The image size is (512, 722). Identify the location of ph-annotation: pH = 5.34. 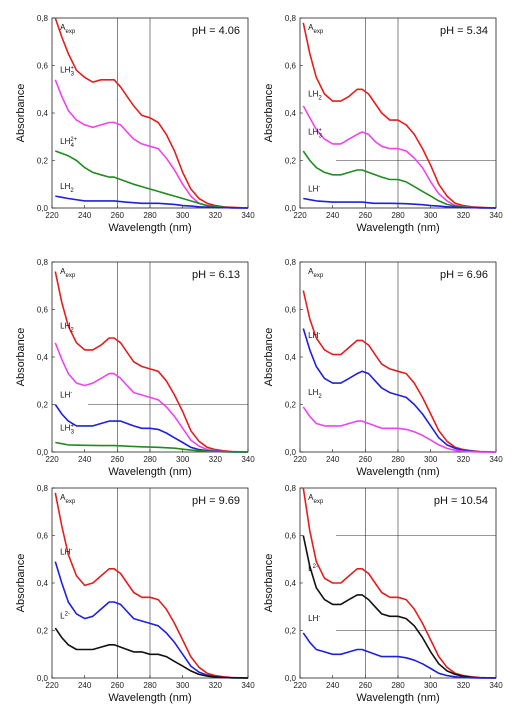
(464, 31).